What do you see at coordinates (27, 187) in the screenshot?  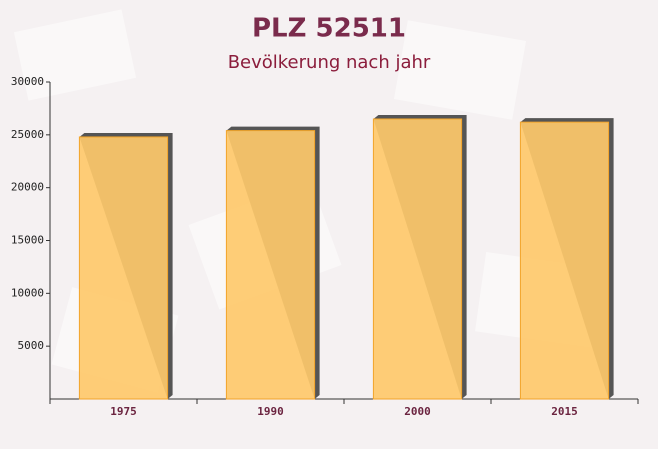 I see `y-tick-label: 20000` at bounding box center [27, 187].